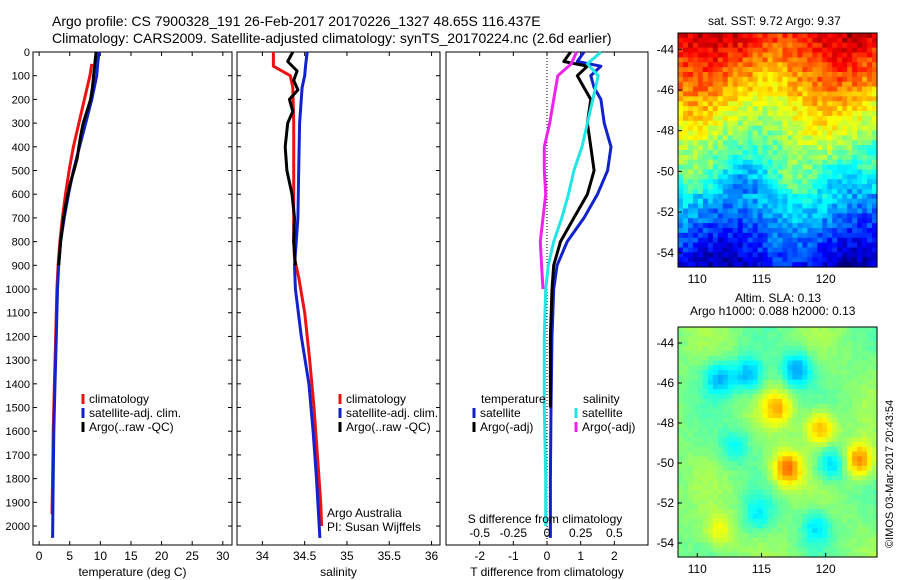 The image size is (900, 580). I want to click on map-y-tick-label: -46, so click(666, 383).